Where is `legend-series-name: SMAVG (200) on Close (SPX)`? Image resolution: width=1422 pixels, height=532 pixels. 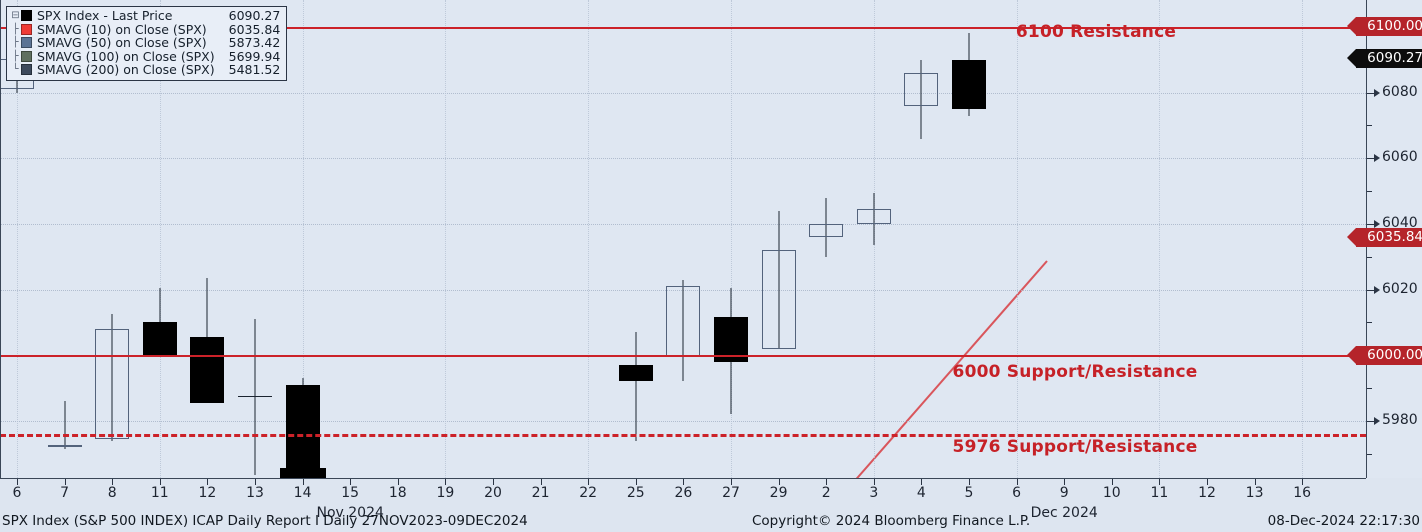 legend-series-name: SMAVG (200) on Close (SPX) is located at coordinates (126, 70).